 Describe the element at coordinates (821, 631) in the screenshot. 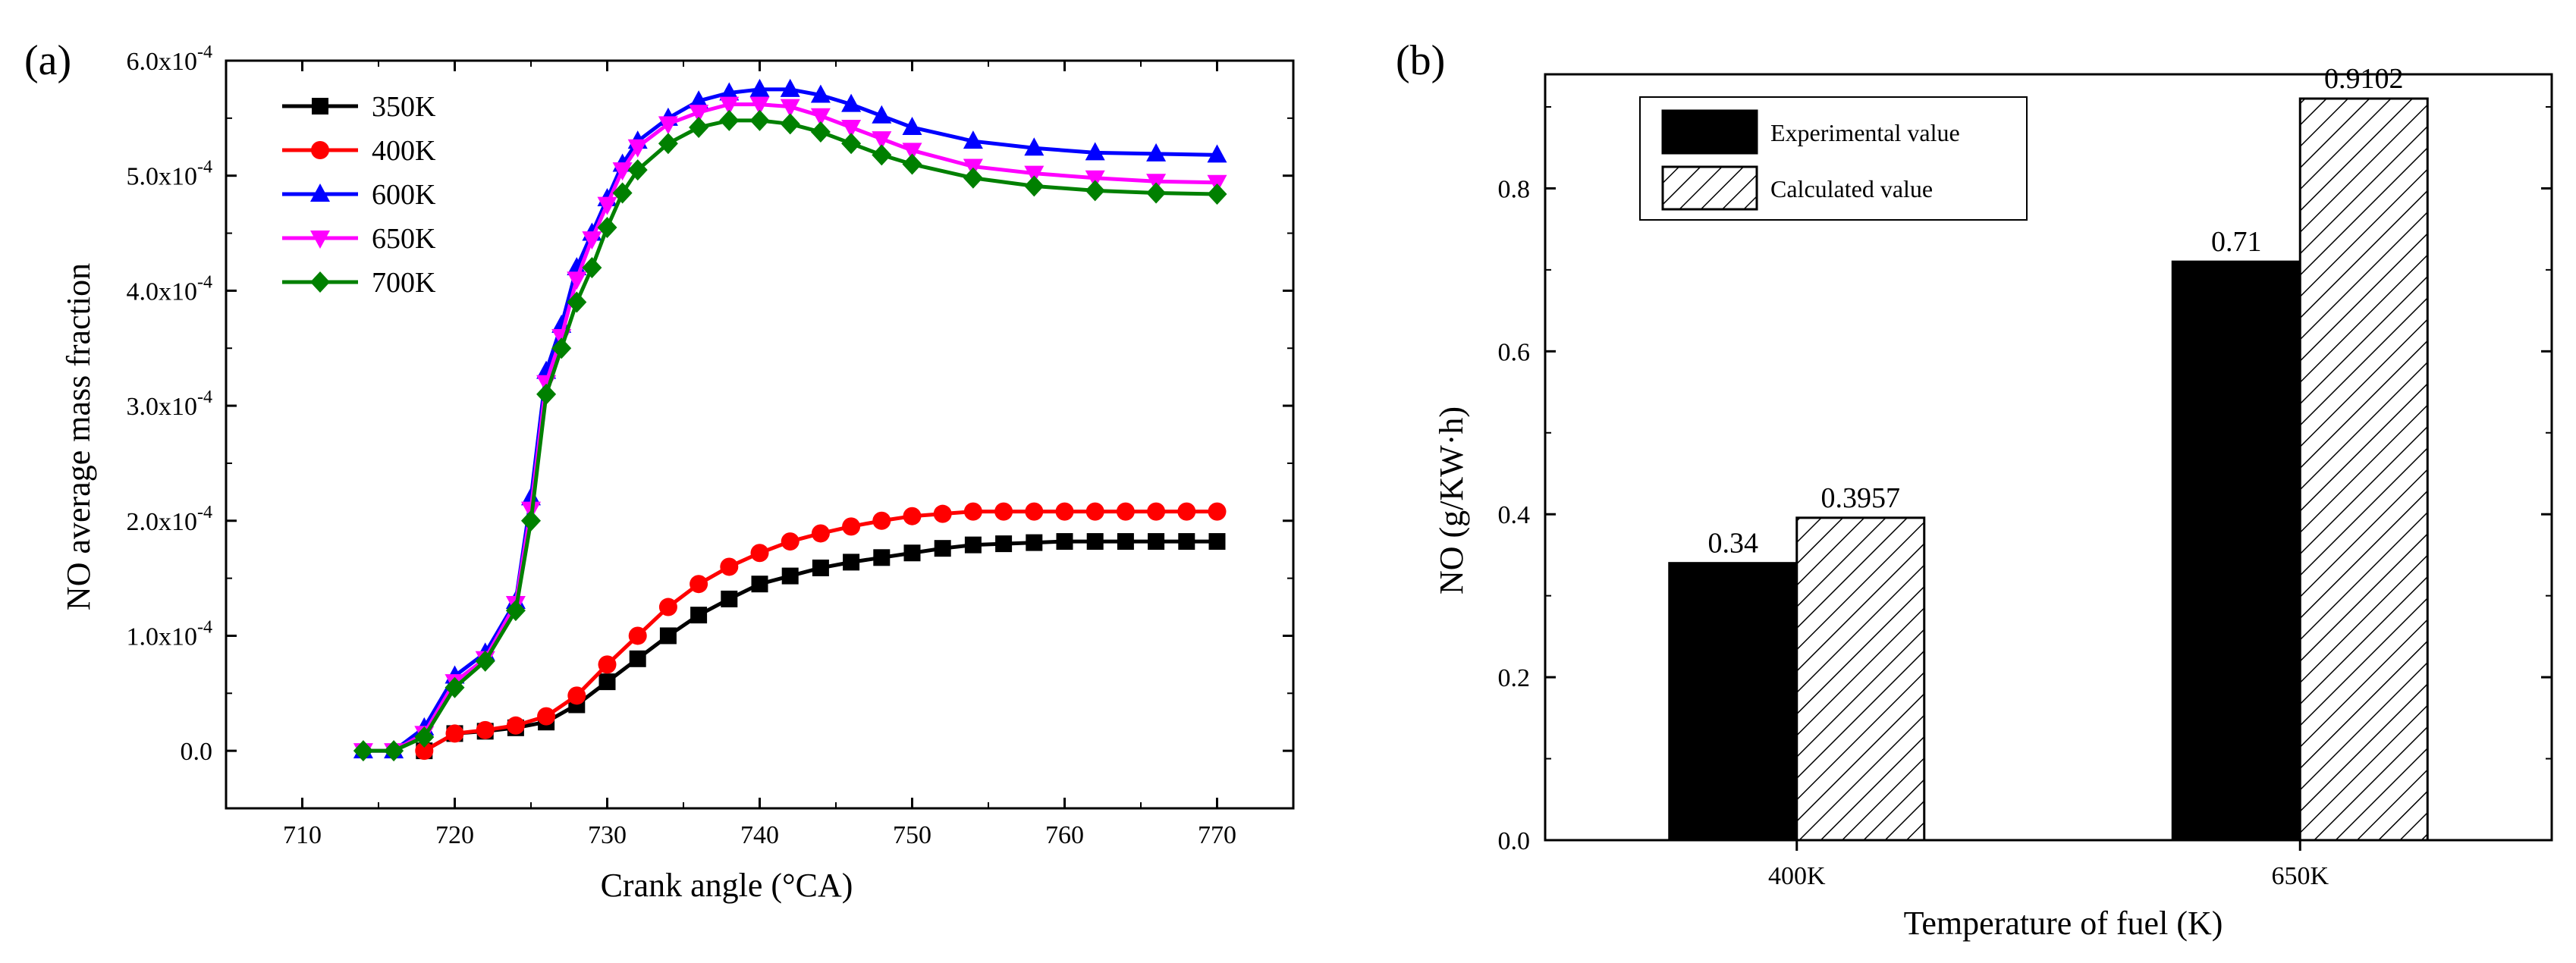

I see `series-400K` at that location.